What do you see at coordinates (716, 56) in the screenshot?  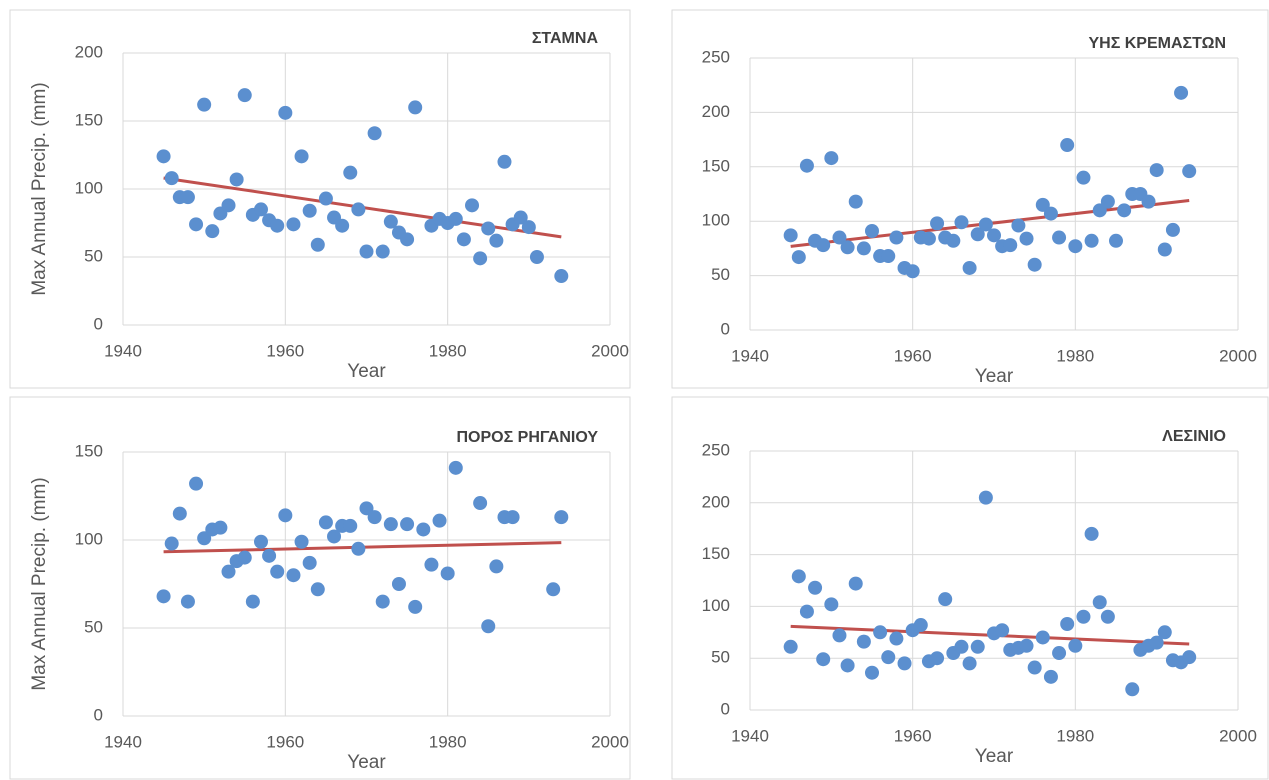 I see `y-tick-label: 250` at bounding box center [716, 56].